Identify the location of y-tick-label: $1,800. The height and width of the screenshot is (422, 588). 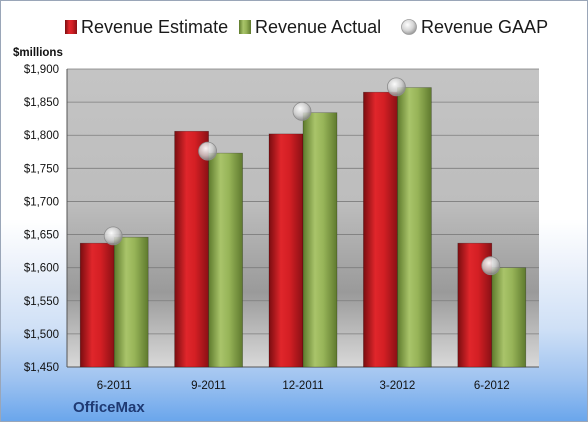
(41, 136).